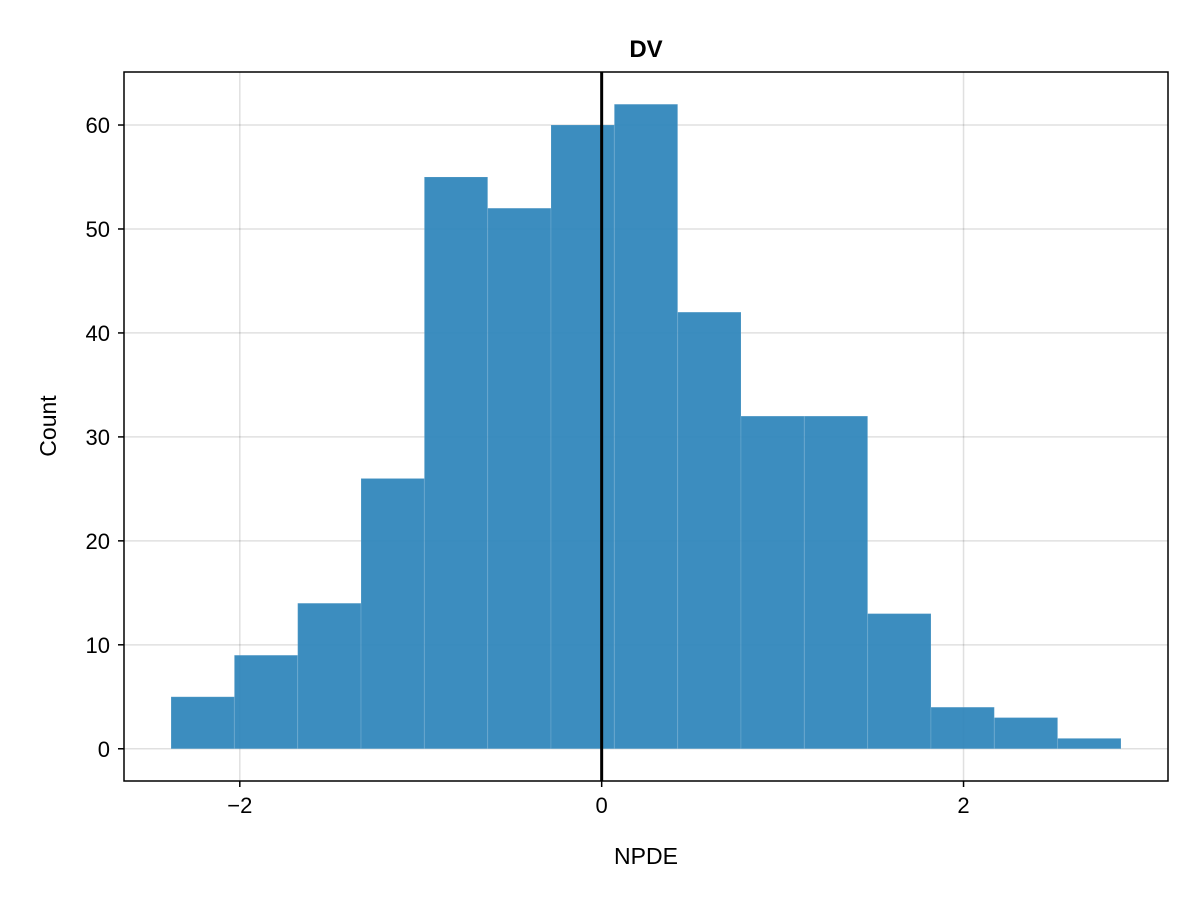  I want to click on x-axis-label: NPDE, so click(646, 856).